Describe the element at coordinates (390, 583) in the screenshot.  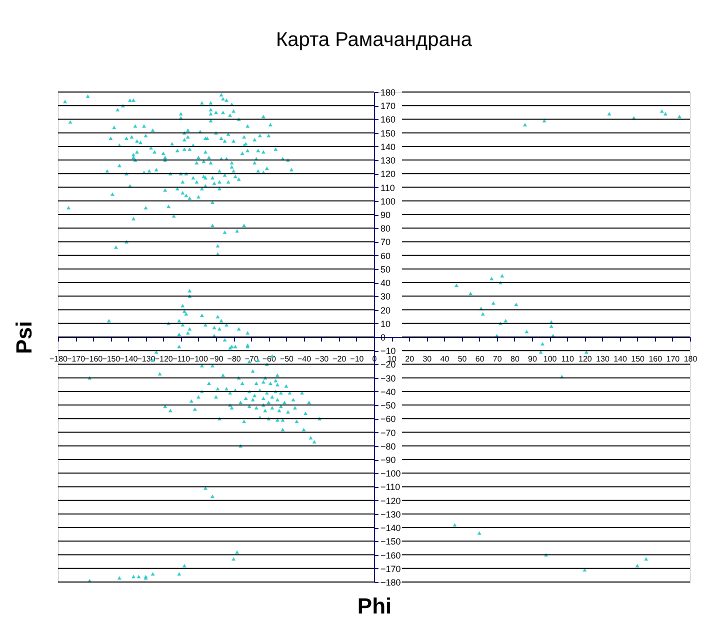
I see `y-tick-label: −180` at that location.